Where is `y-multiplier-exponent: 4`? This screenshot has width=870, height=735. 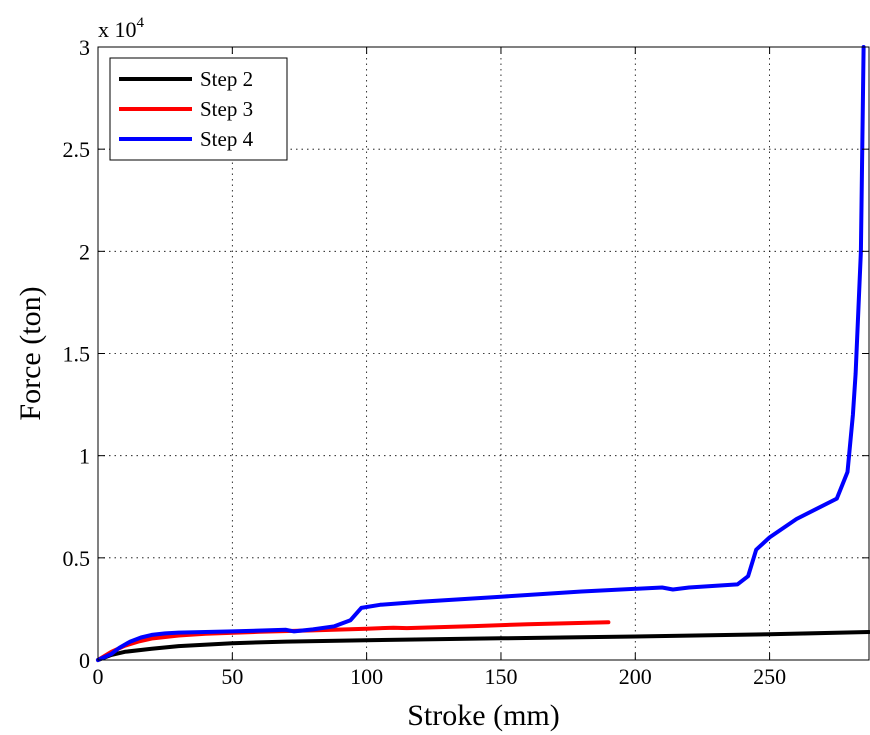 y-multiplier-exponent: 4 is located at coordinates (141, 23).